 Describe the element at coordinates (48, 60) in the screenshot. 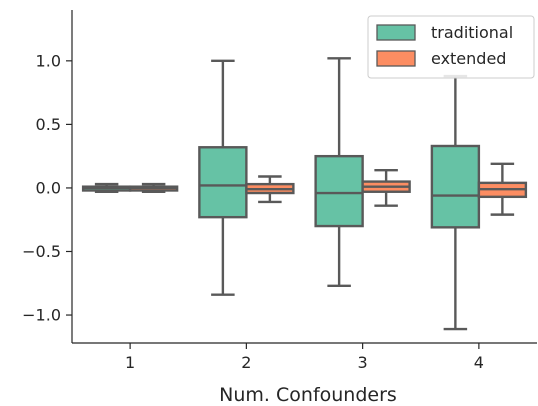

I see `y-tick-label: 1.0` at that location.